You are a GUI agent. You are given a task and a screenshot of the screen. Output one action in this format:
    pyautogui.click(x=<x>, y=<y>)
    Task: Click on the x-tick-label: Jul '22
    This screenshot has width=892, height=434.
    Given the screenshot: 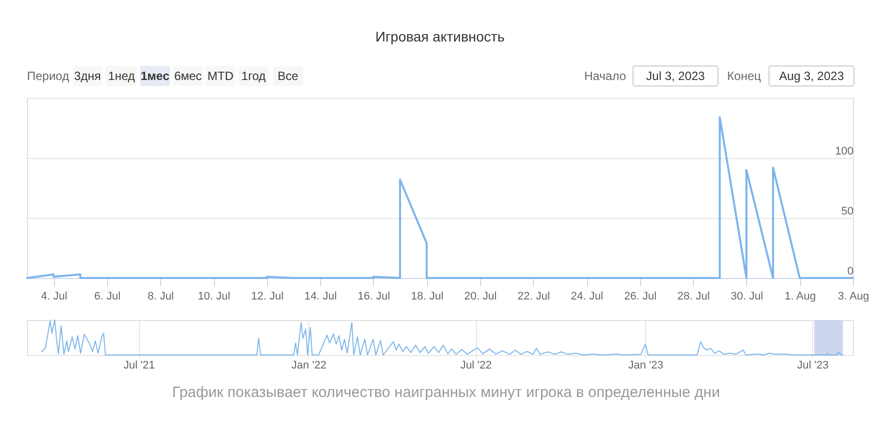 What is the action you would take?
    pyautogui.click(x=476, y=366)
    